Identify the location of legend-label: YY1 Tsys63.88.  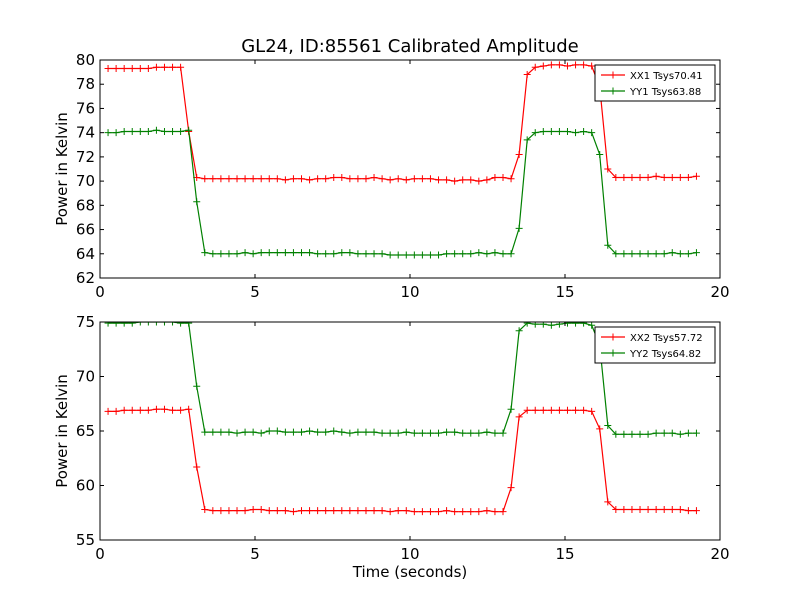
(665, 92).